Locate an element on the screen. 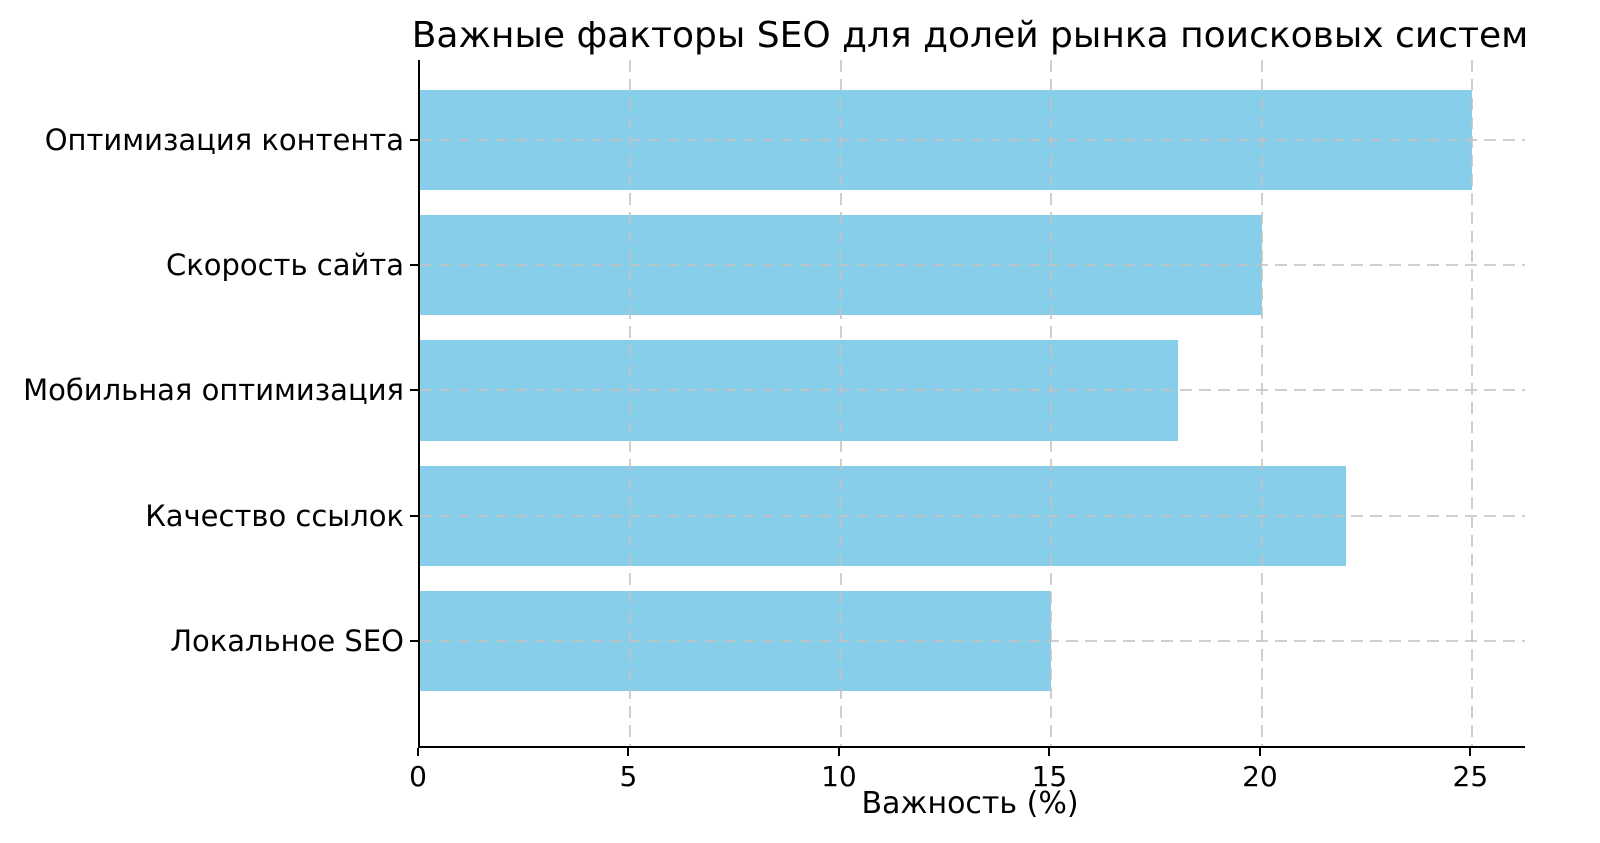  x-tick-label: 0 is located at coordinates (418, 776).